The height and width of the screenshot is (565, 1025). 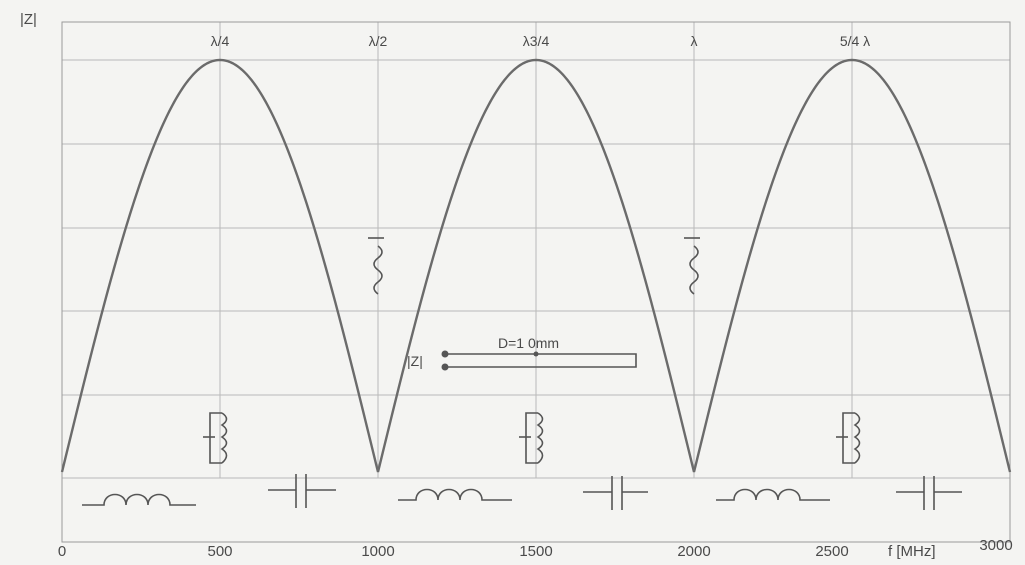 What do you see at coordinates (995, 545) in the screenshot?
I see `x-tick-label-3000: 3000` at bounding box center [995, 545].